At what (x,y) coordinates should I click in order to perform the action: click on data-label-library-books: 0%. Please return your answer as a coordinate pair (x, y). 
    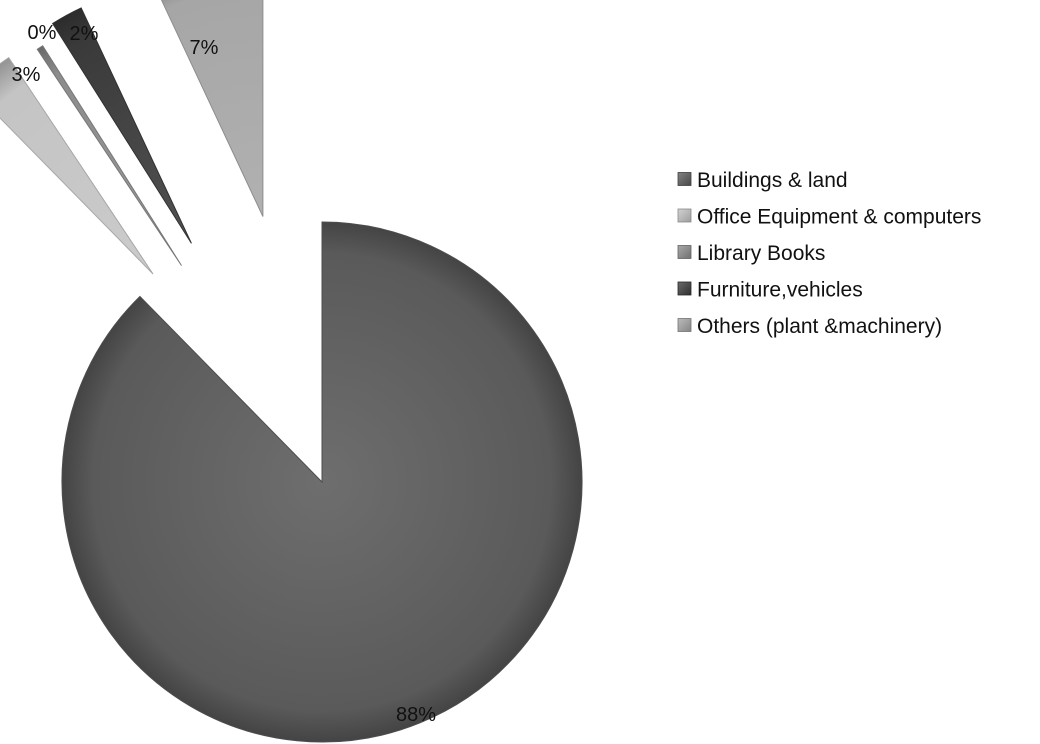
    Looking at the image, I should click on (42, 33).